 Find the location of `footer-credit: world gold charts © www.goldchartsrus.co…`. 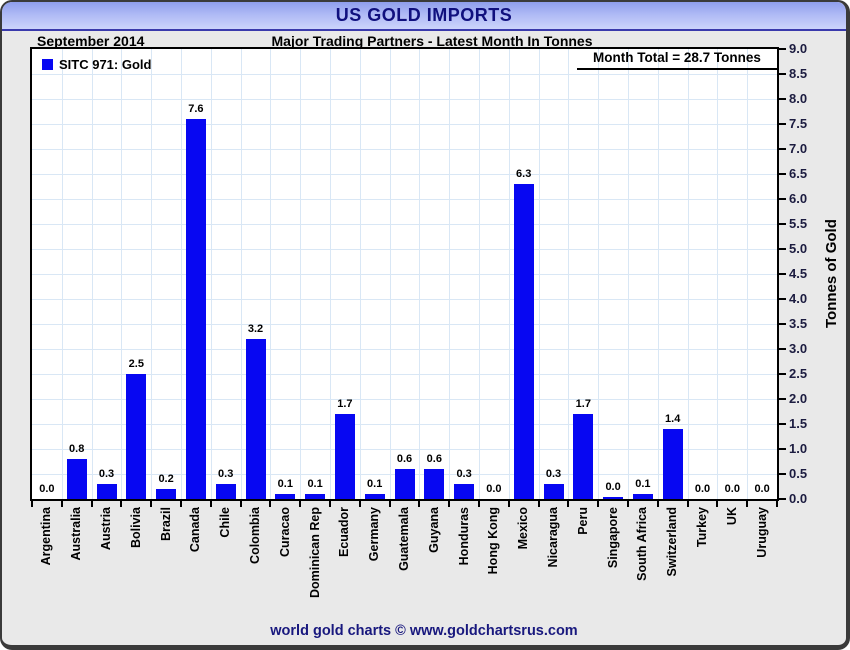

footer-credit: world gold charts © www.goldchartsrus.co… is located at coordinates (424, 631).